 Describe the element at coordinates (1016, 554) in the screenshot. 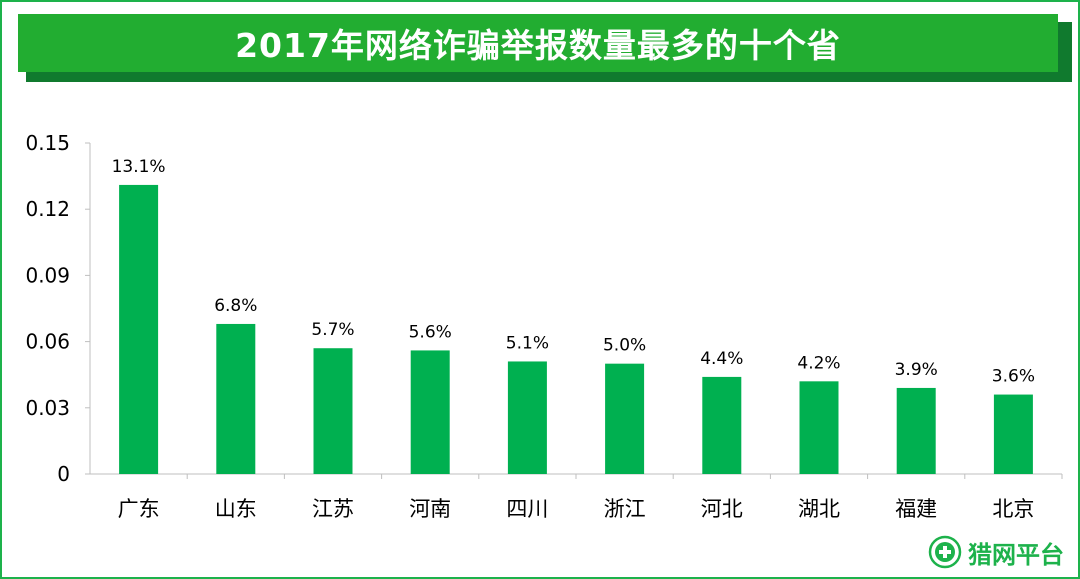

I see `logo-text: 猎网平台` at that location.